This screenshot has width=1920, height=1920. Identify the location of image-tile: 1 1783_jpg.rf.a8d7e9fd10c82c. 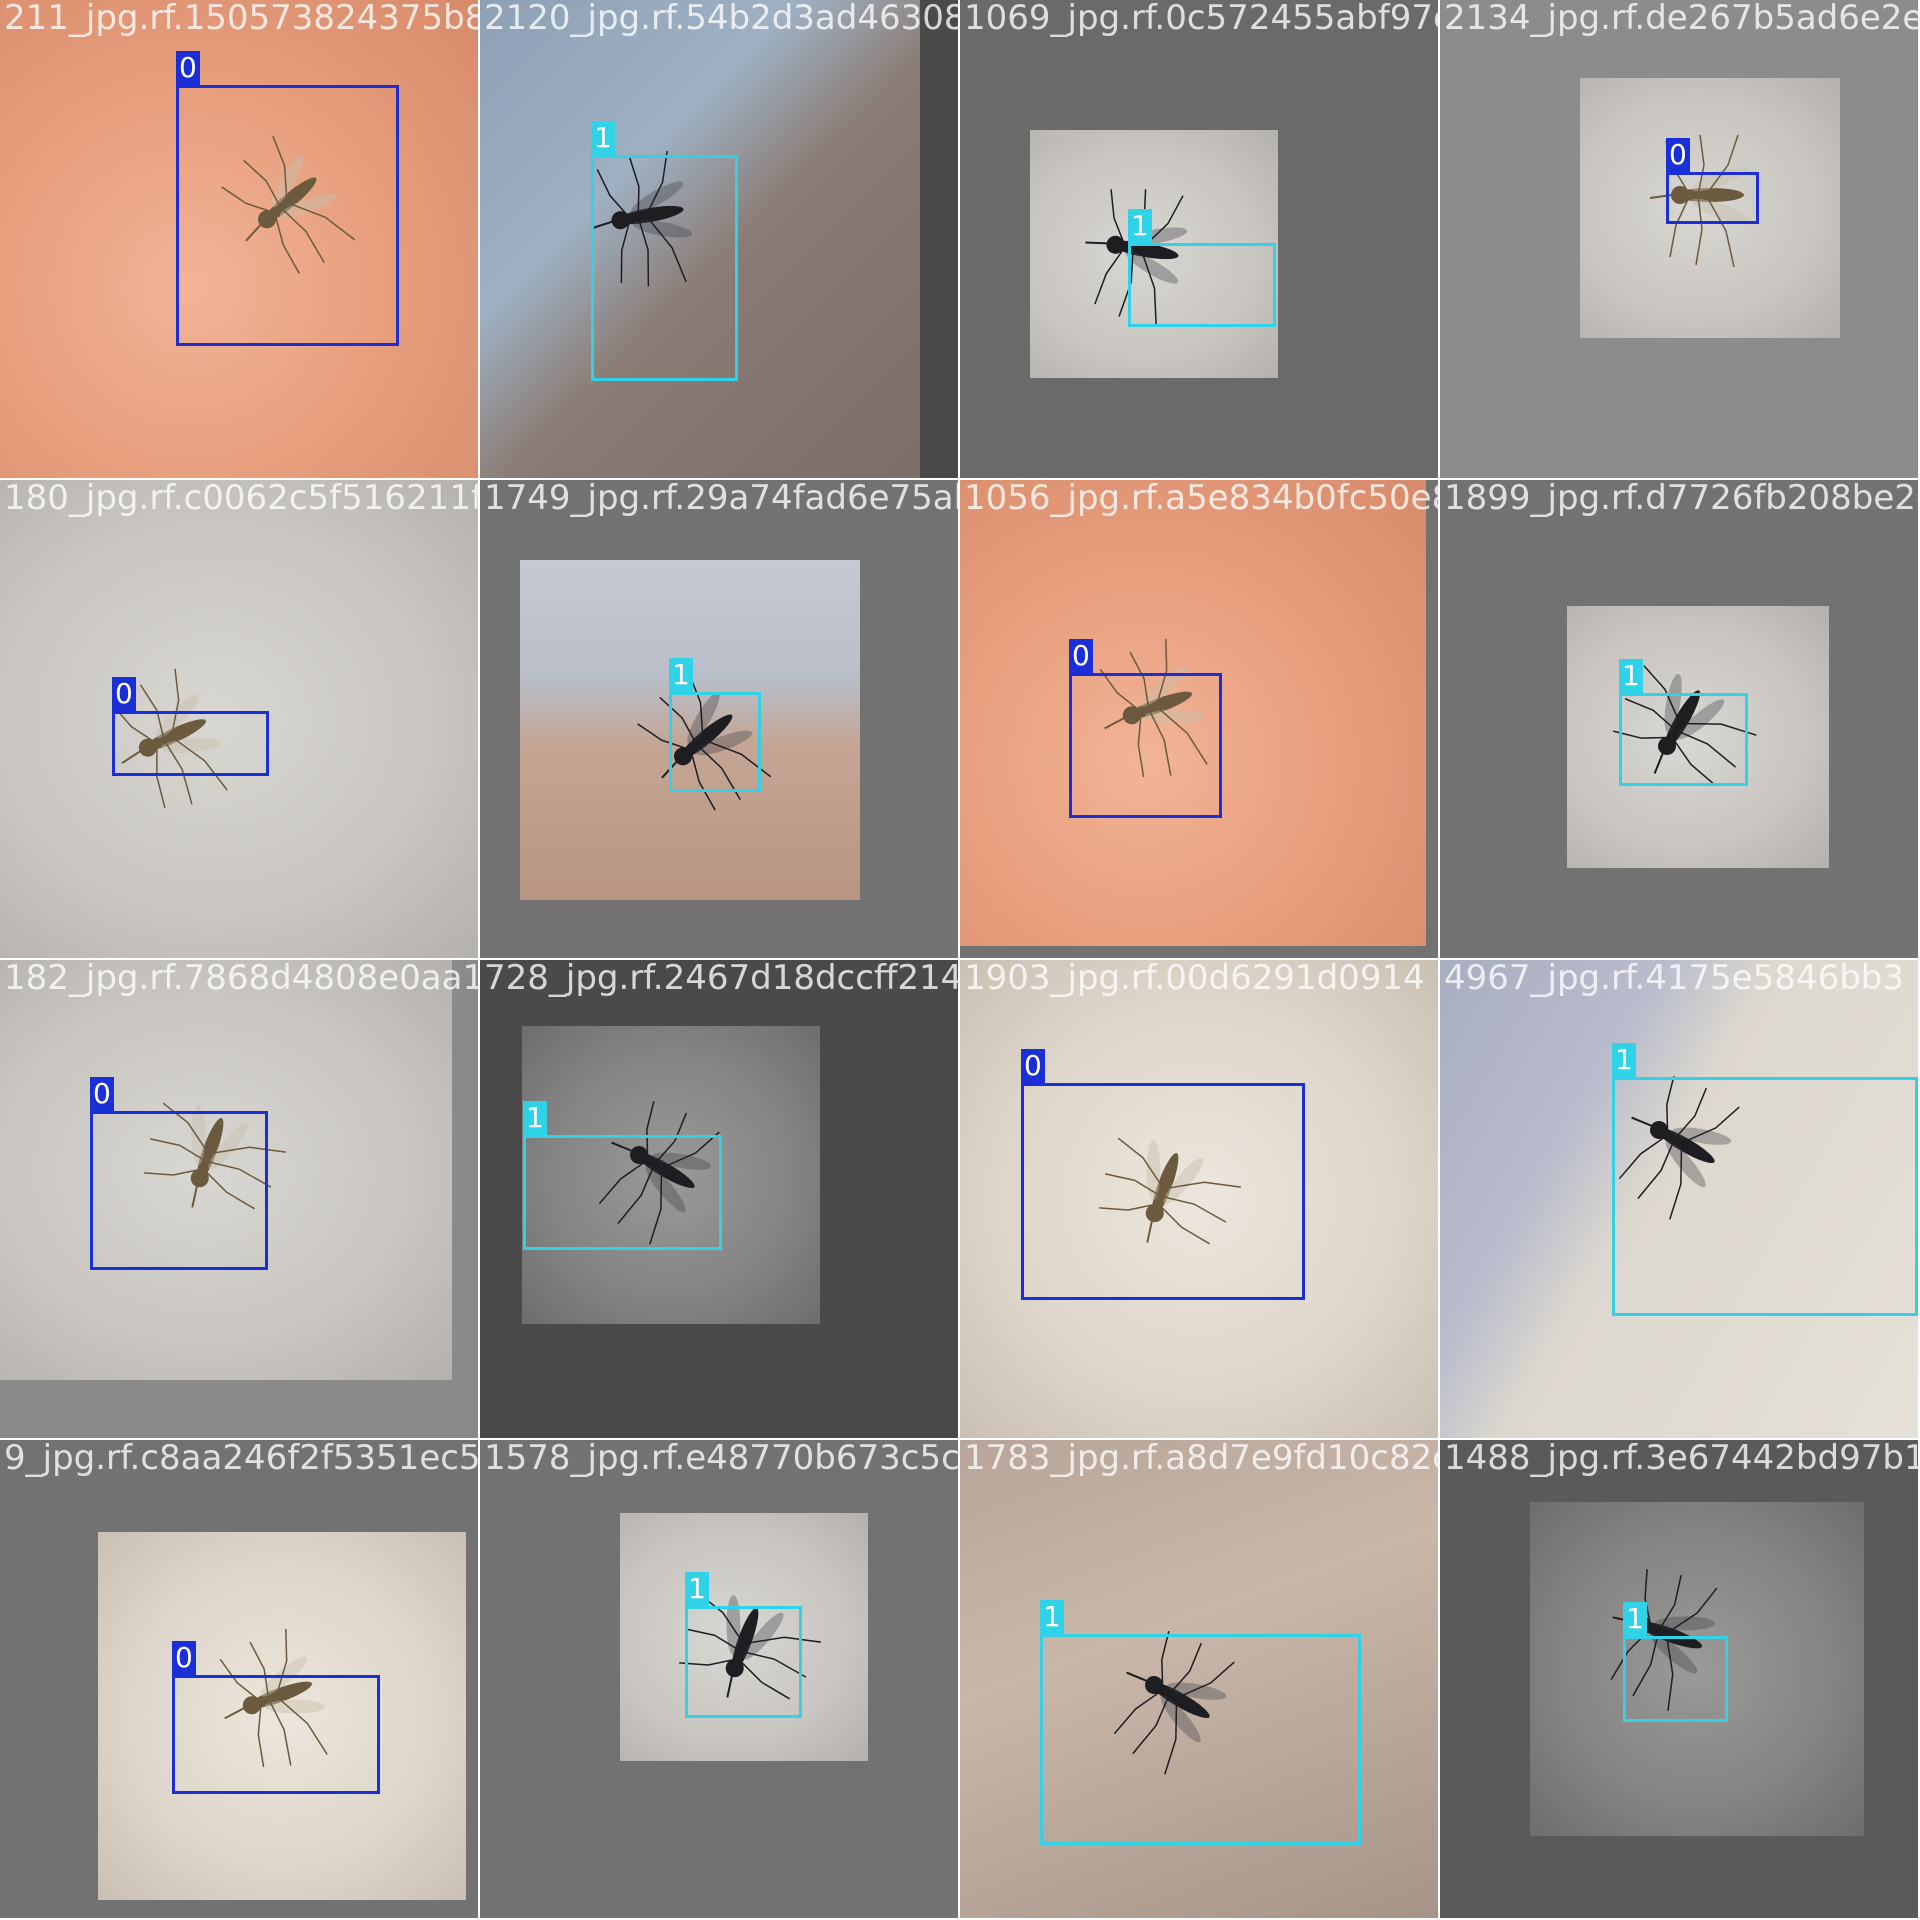
(1199, 1679).